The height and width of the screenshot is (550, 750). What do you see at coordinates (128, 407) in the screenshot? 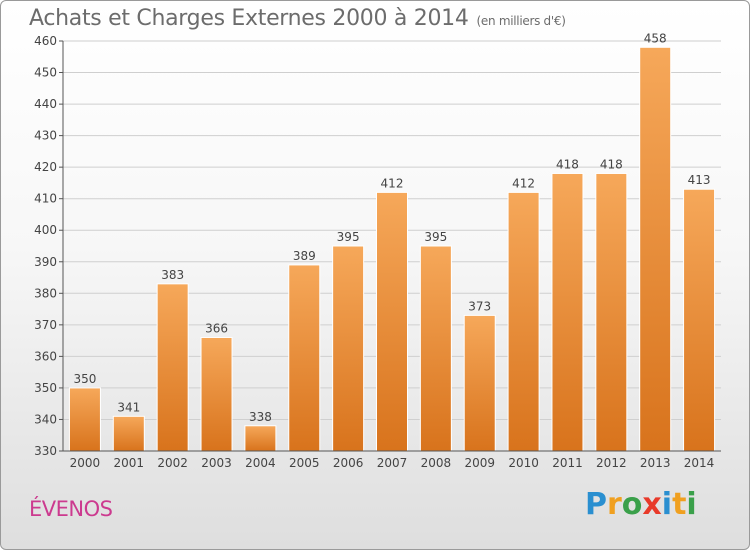
I see `value-label: 341` at bounding box center [128, 407].